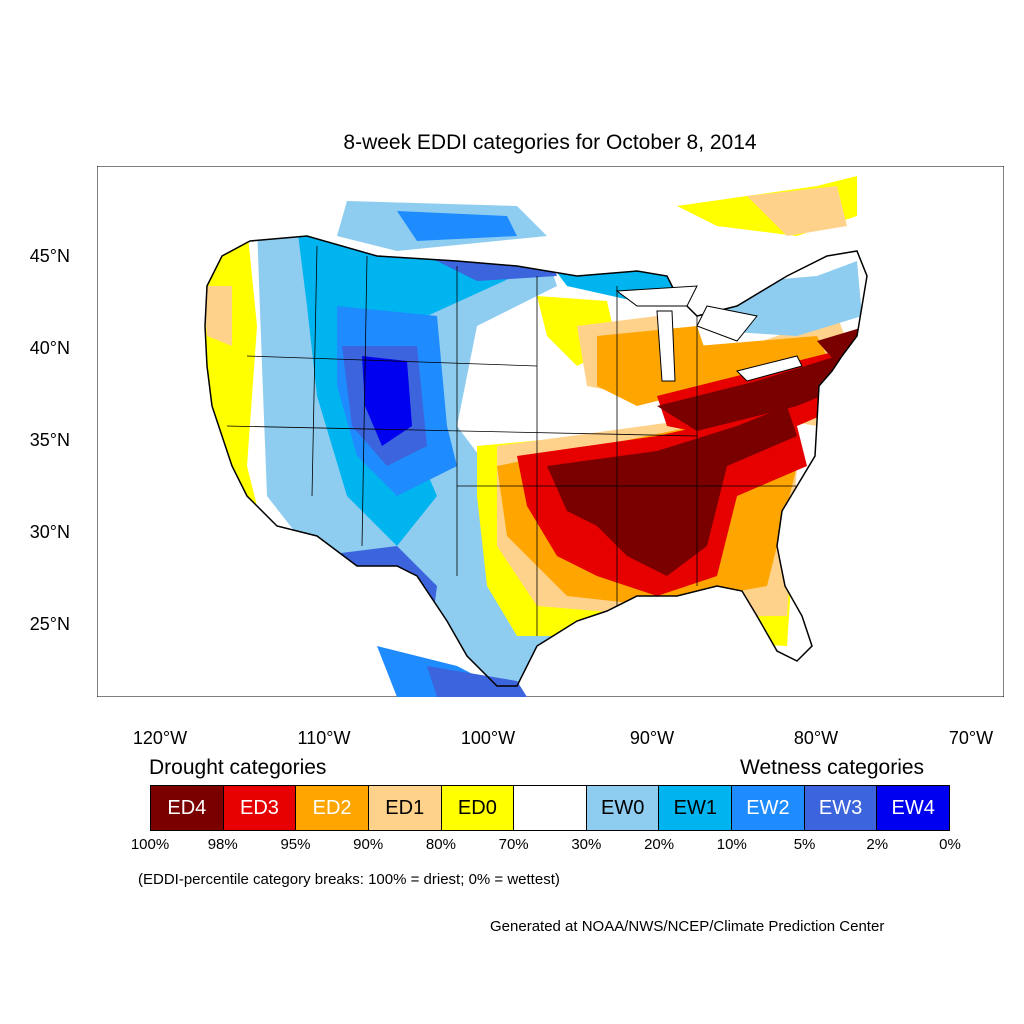 This screenshot has height=1024, width=1024. I want to click on legend-colorbar: ED4 ED3 ED2 ED1 ED0 EW0 EW1 EW2 EW3 EW4, so click(550, 808).